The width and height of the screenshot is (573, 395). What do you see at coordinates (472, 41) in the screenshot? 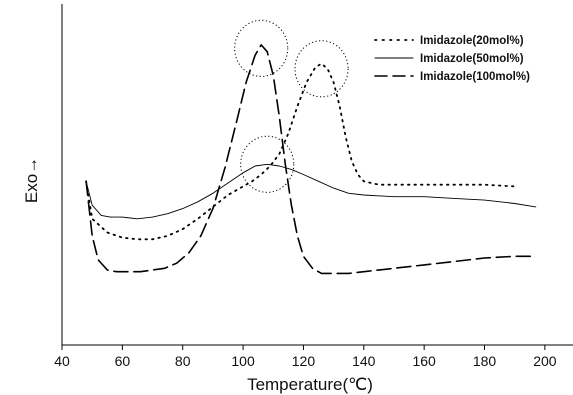
I see `legend-label: Imidazole(20mol%)` at bounding box center [472, 41].